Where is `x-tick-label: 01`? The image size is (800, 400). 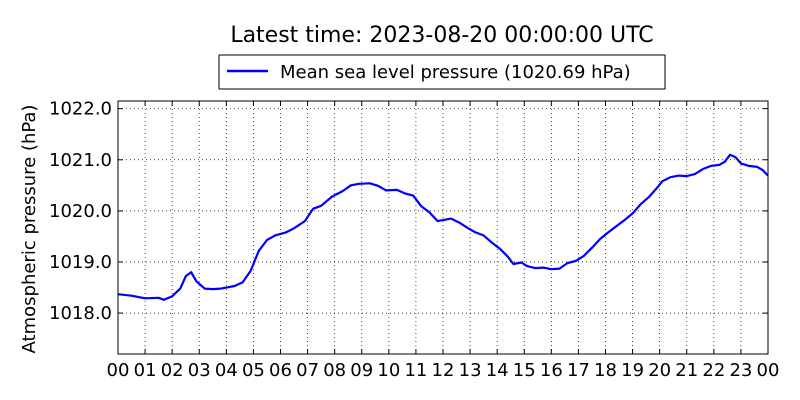 x-tick-label: 01 is located at coordinates (145, 370).